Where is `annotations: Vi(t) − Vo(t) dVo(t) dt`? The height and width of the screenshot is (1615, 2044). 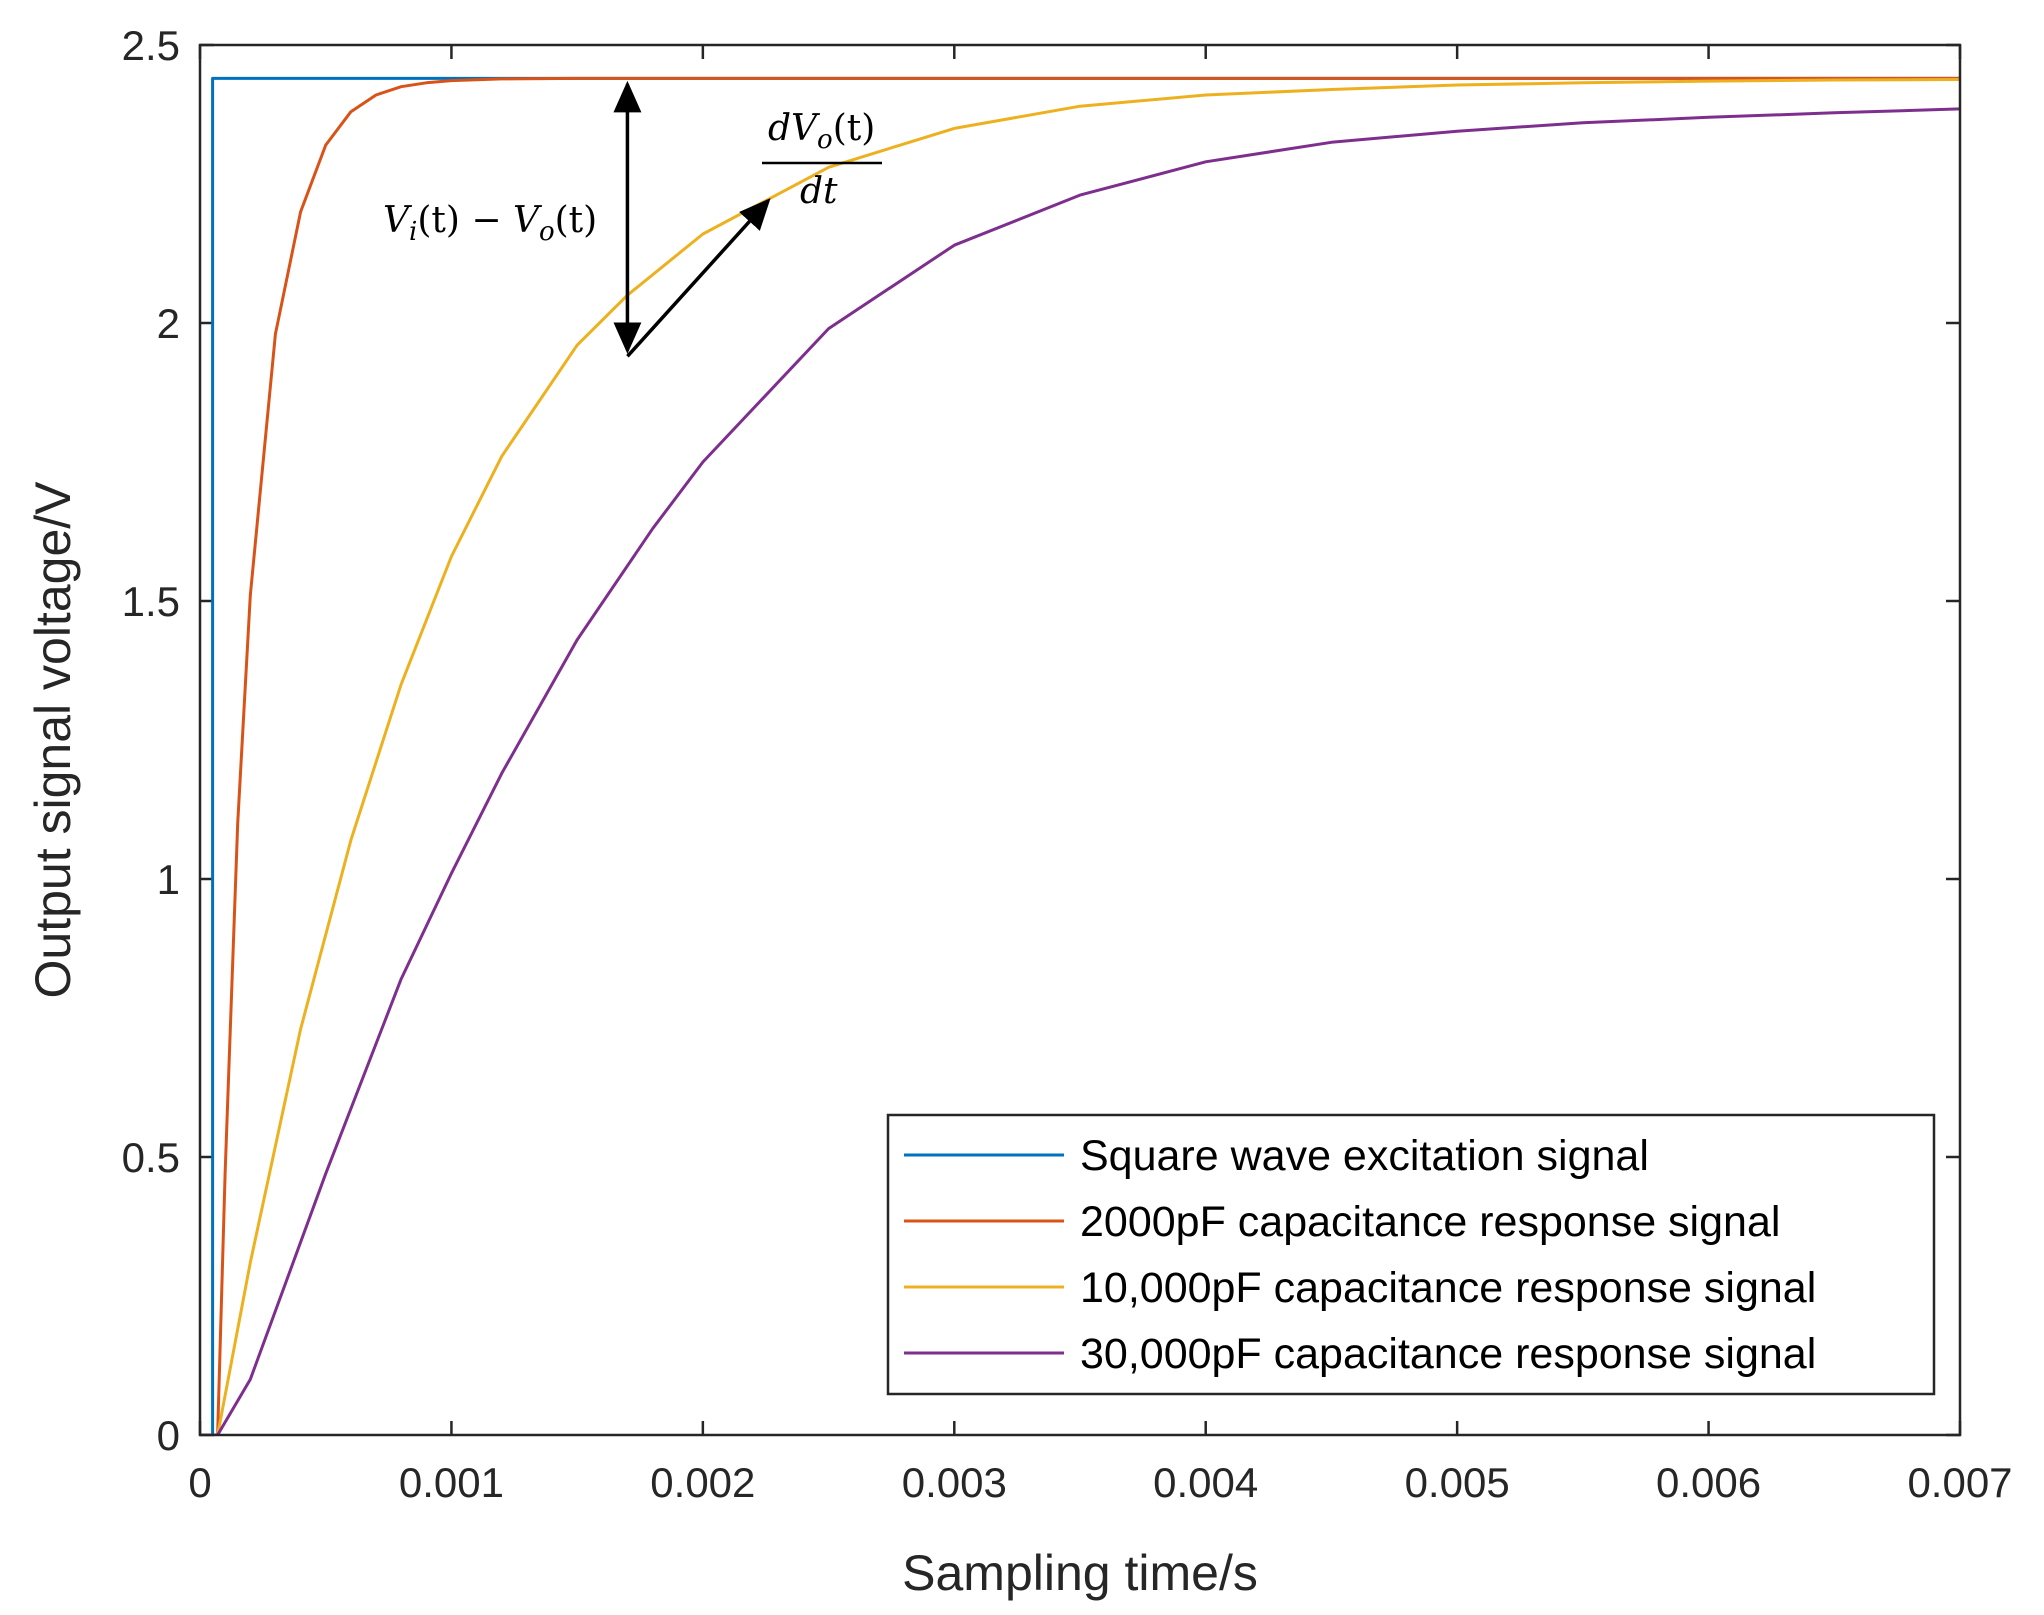 annotations: Vi(t) − Vo(t) dVo(t) dt is located at coordinates (632, 219).